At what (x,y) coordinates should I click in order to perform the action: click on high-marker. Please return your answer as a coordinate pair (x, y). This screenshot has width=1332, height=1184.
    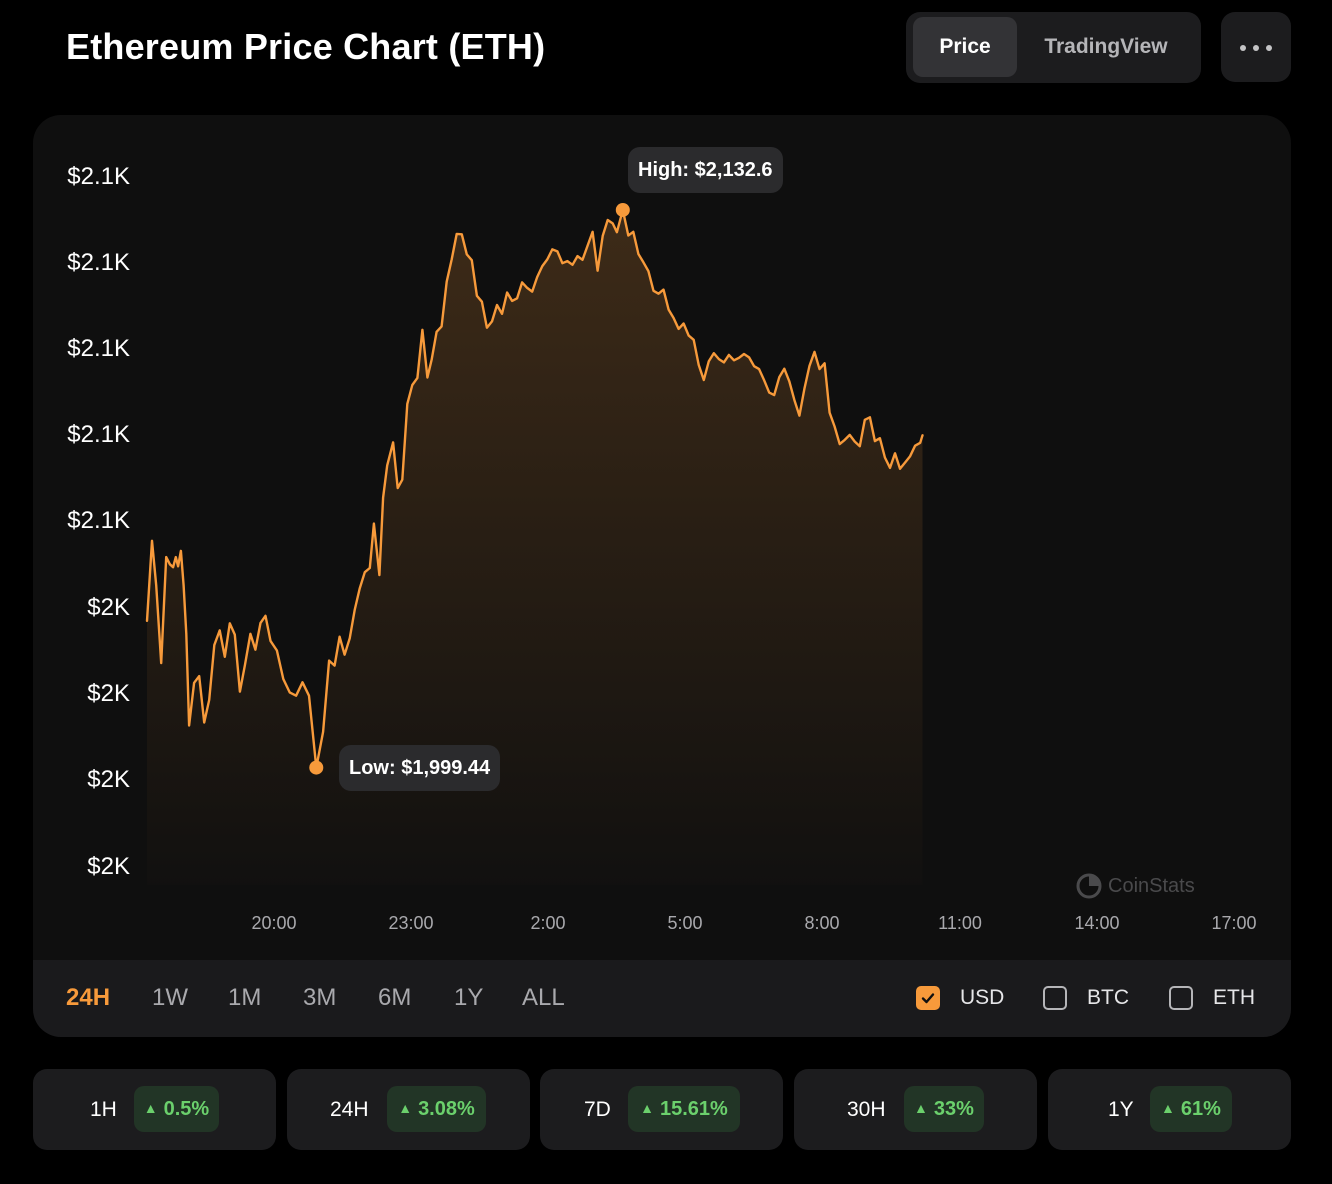
    Looking at the image, I should click on (622, 209).